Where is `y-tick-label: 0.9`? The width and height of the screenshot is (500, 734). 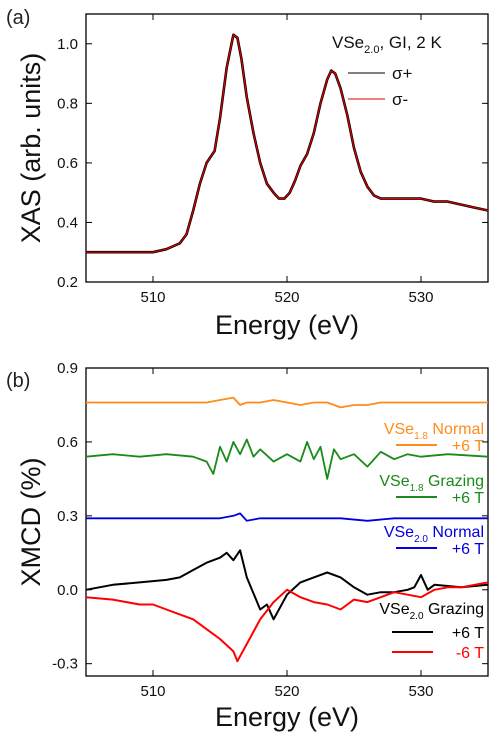
y-tick-label: 0.9 is located at coordinates (67, 368).